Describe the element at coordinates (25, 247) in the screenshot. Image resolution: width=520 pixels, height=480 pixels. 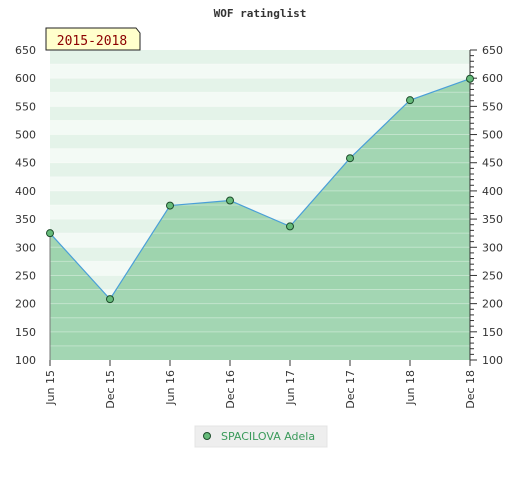
I see `y-tick-label: 300` at that location.